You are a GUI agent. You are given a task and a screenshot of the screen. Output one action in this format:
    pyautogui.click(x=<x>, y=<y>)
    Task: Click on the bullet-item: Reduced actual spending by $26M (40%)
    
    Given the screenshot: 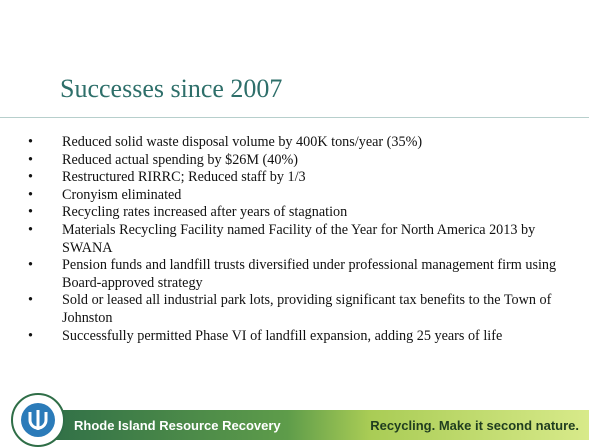 What is the action you would take?
    pyautogui.click(x=299, y=161)
    